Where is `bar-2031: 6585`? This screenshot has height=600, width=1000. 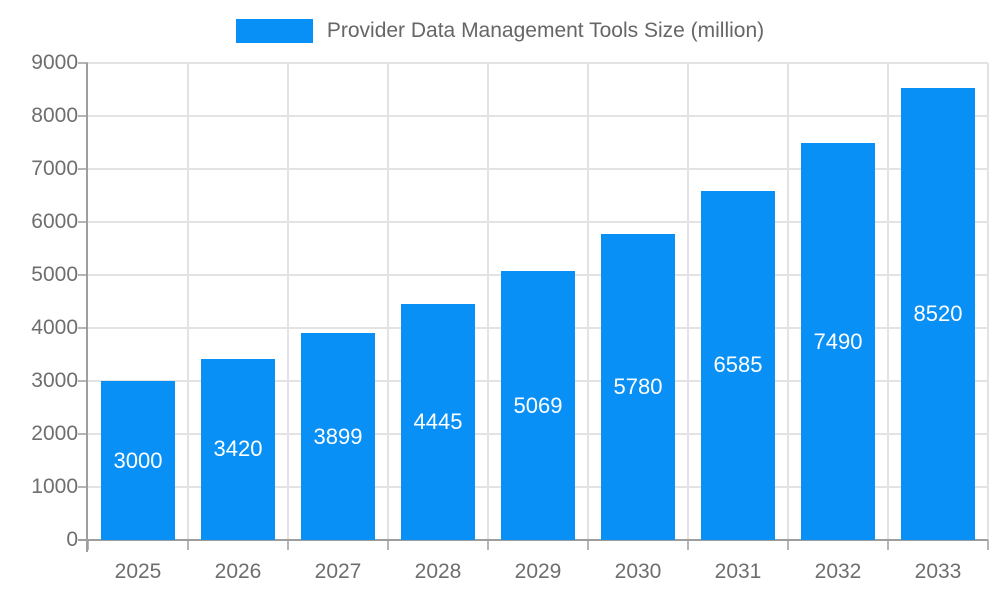 bar-2031: 6585 is located at coordinates (738, 365).